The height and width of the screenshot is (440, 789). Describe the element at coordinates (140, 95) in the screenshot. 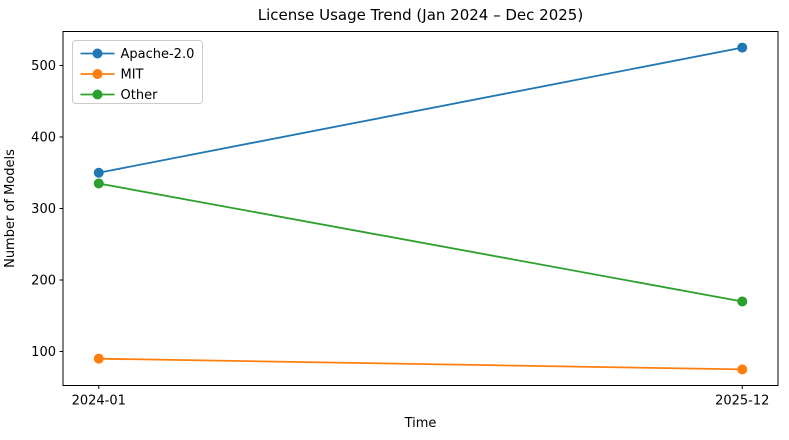

I see `legend-label: Other` at that location.